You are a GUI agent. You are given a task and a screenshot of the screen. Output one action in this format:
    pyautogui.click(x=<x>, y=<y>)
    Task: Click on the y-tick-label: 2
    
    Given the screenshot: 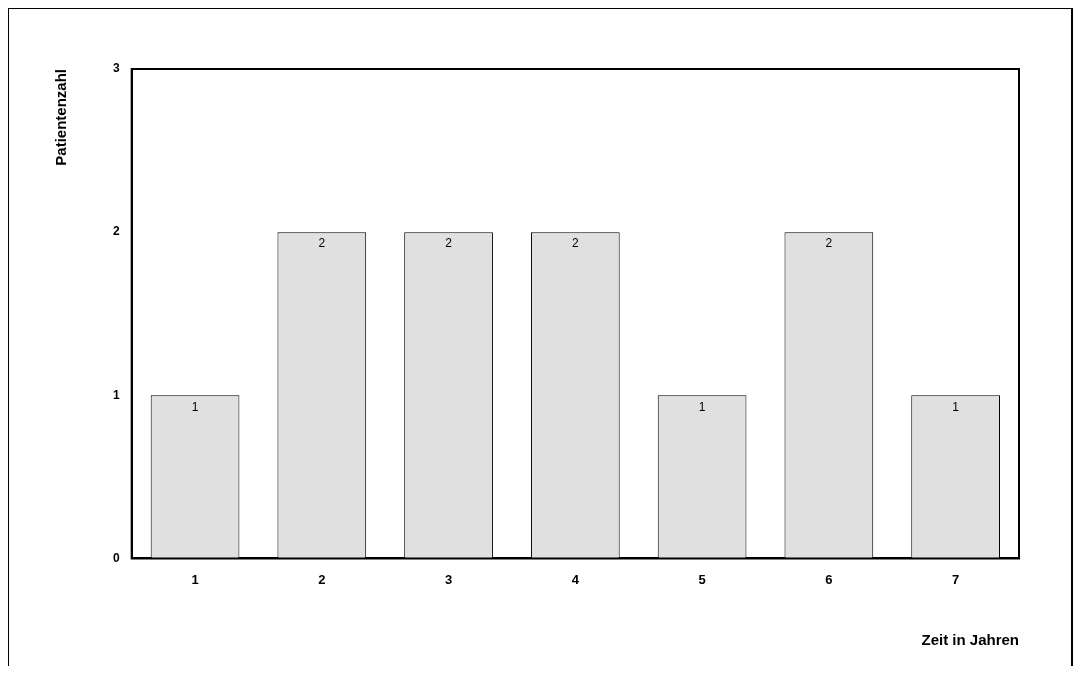 What is the action you would take?
    pyautogui.click(x=116, y=231)
    